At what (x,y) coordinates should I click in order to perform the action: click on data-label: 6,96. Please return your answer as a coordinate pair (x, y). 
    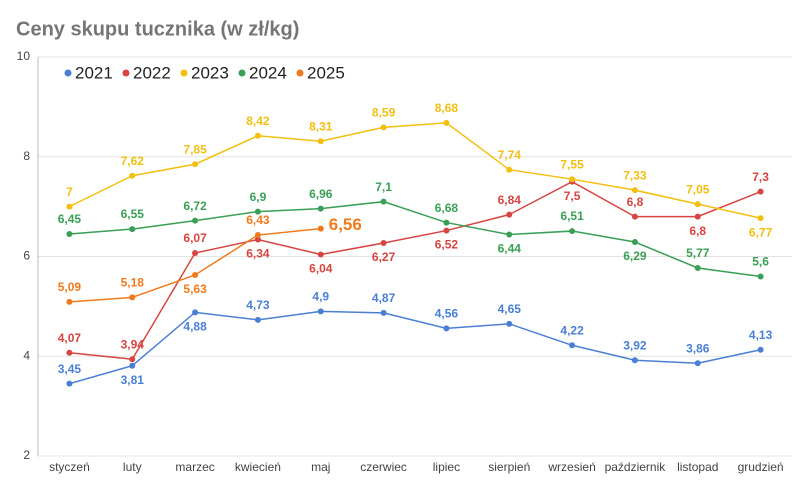
    Looking at the image, I should click on (321, 194).